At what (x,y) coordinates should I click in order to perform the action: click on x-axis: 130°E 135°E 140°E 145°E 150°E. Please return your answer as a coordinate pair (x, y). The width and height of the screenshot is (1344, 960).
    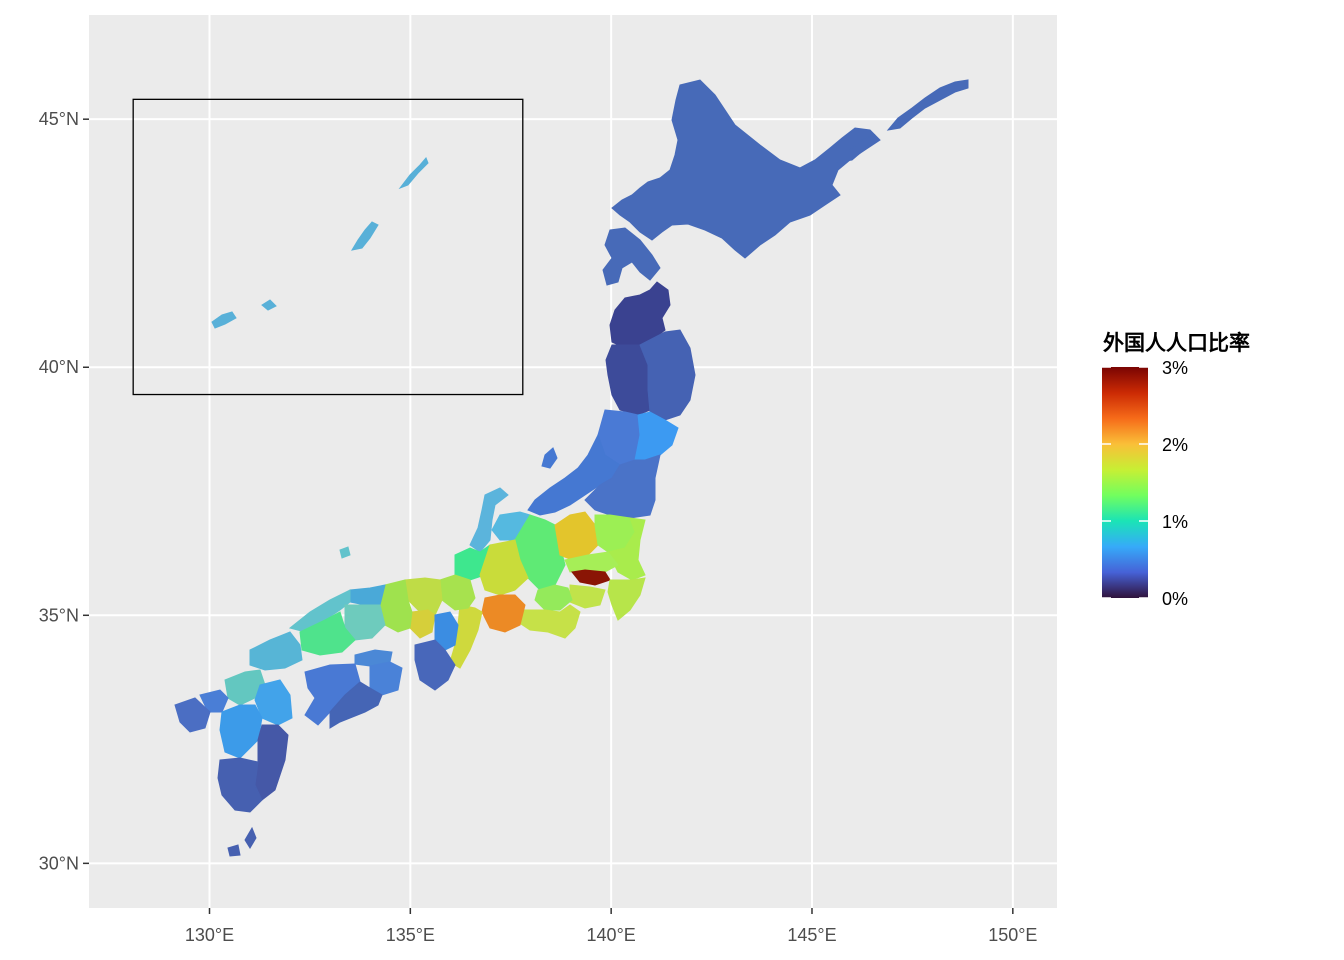
    Looking at the image, I should click on (611, 926).